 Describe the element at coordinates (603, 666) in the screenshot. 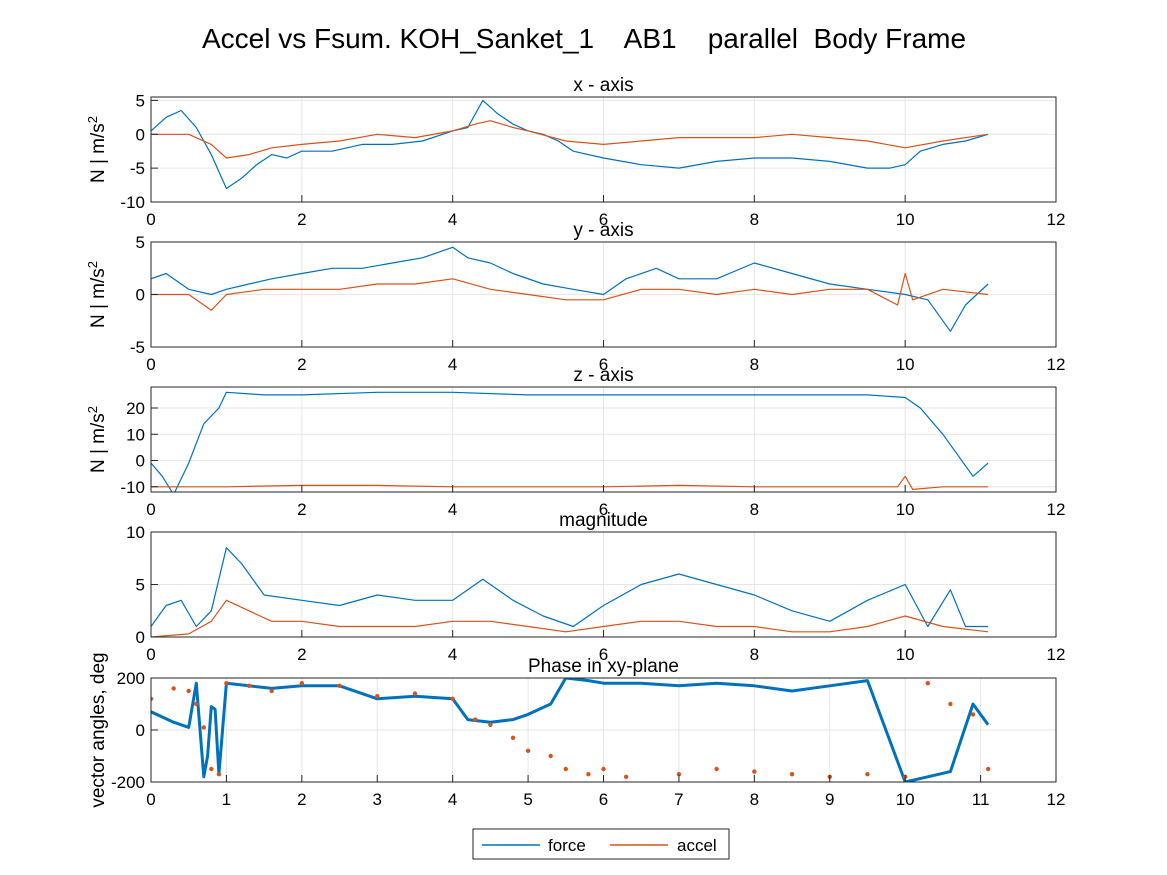

I see `subplot-title: Phase in xy-plane` at that location.